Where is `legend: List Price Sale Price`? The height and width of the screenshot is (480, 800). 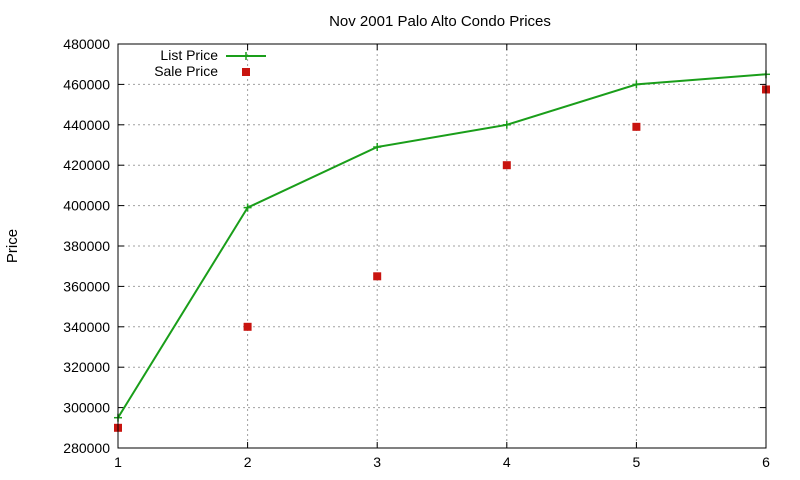 legend: List Price Sale Price is located at coordinates (210, 63).